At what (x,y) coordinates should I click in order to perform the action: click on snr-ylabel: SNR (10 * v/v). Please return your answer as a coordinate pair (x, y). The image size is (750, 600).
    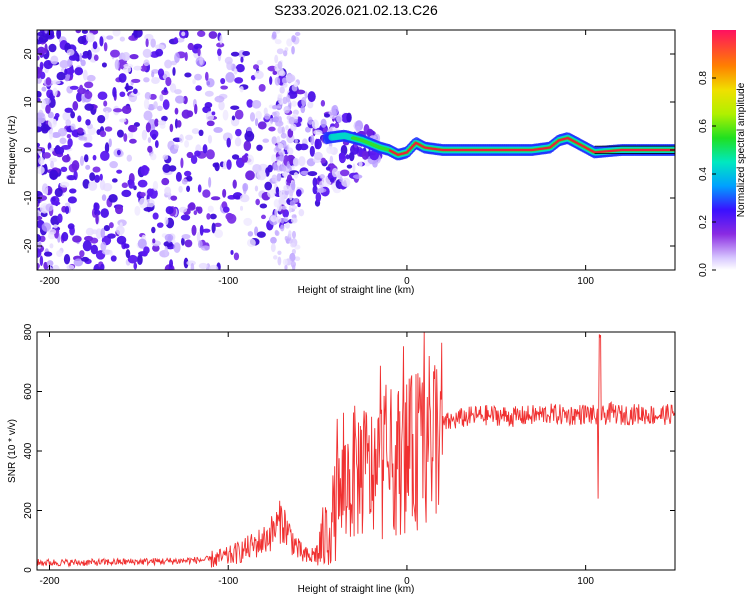
    Looking at the image, I should click on (12, 451).